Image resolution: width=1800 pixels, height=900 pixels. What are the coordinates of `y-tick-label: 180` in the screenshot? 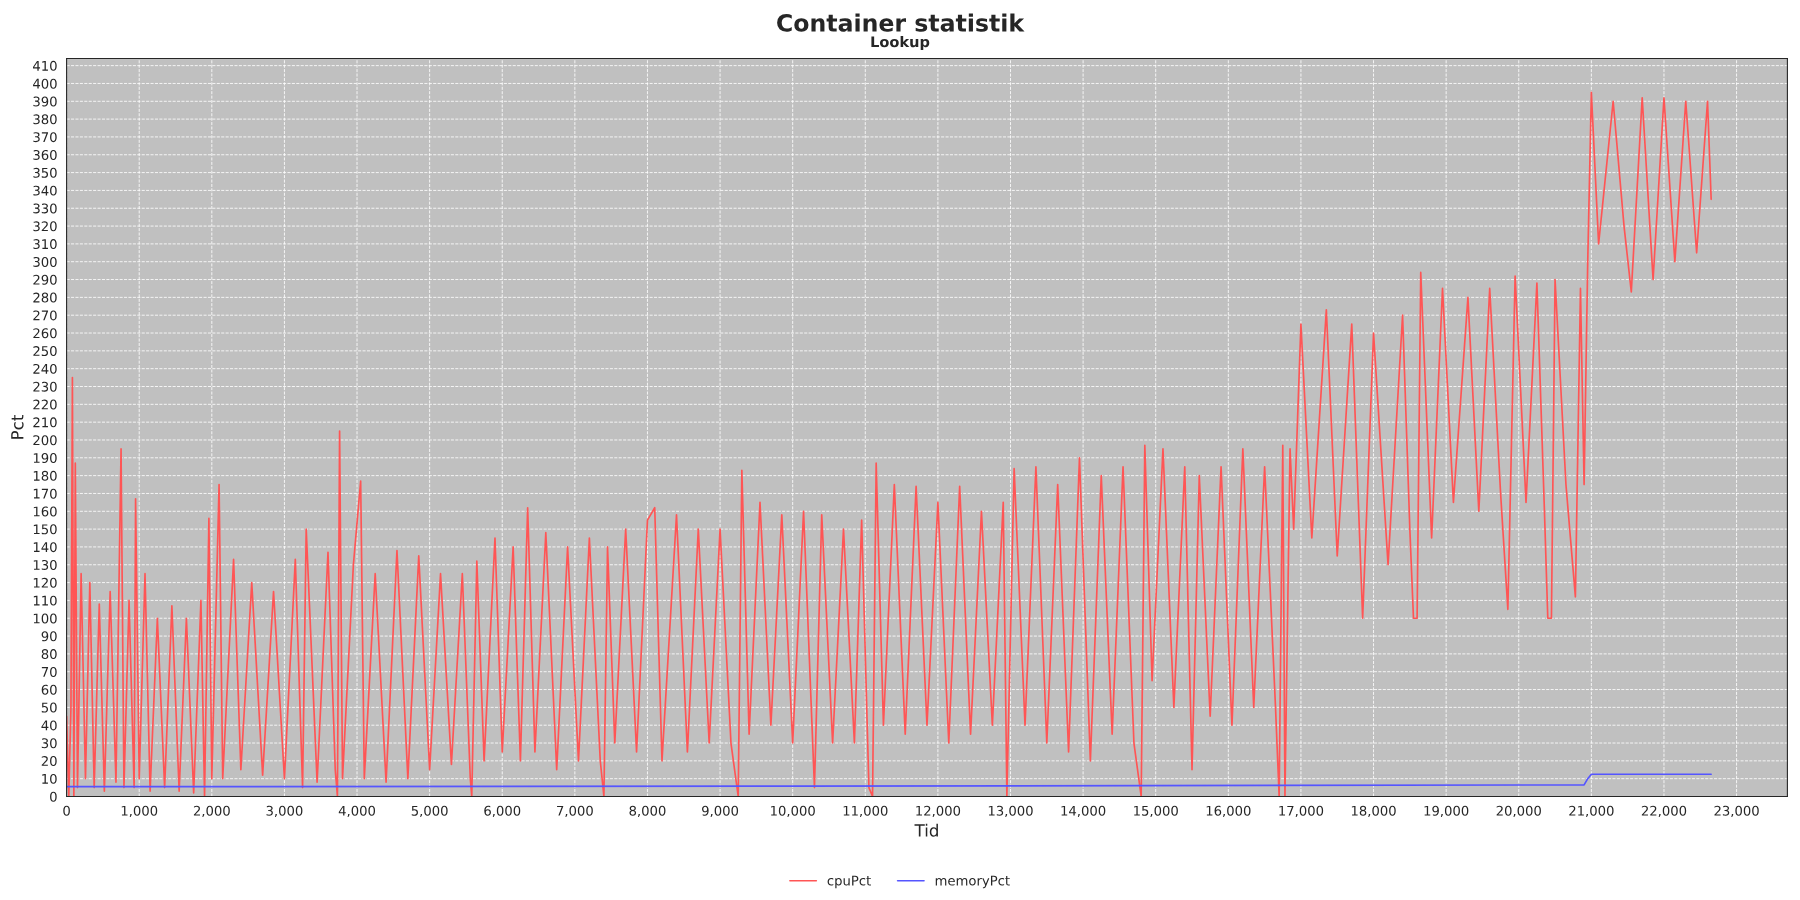 It's located at (45, 475).